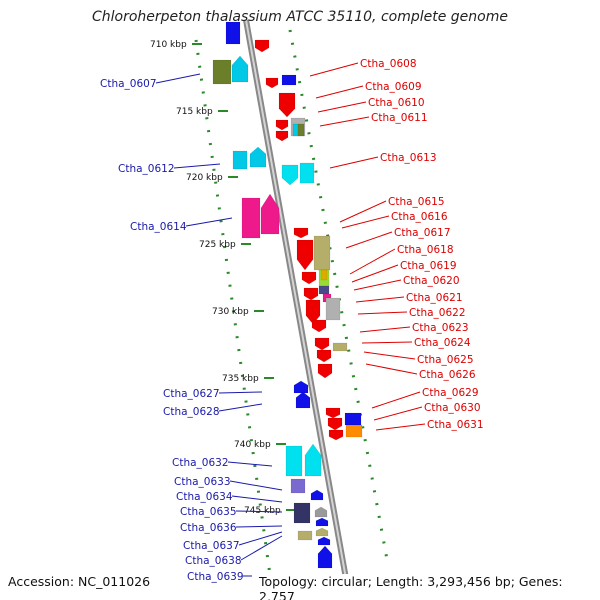 The width and height of the screenshot is (600, 600). I want to click on gene-label: Ctha_0617, so click(422, 233).